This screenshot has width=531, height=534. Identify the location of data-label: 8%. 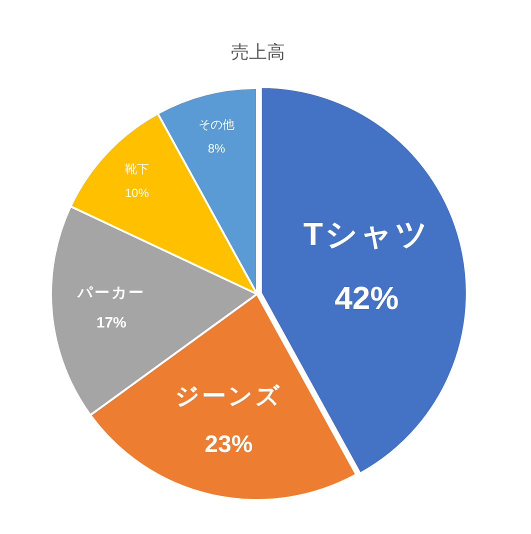
(217, 148).